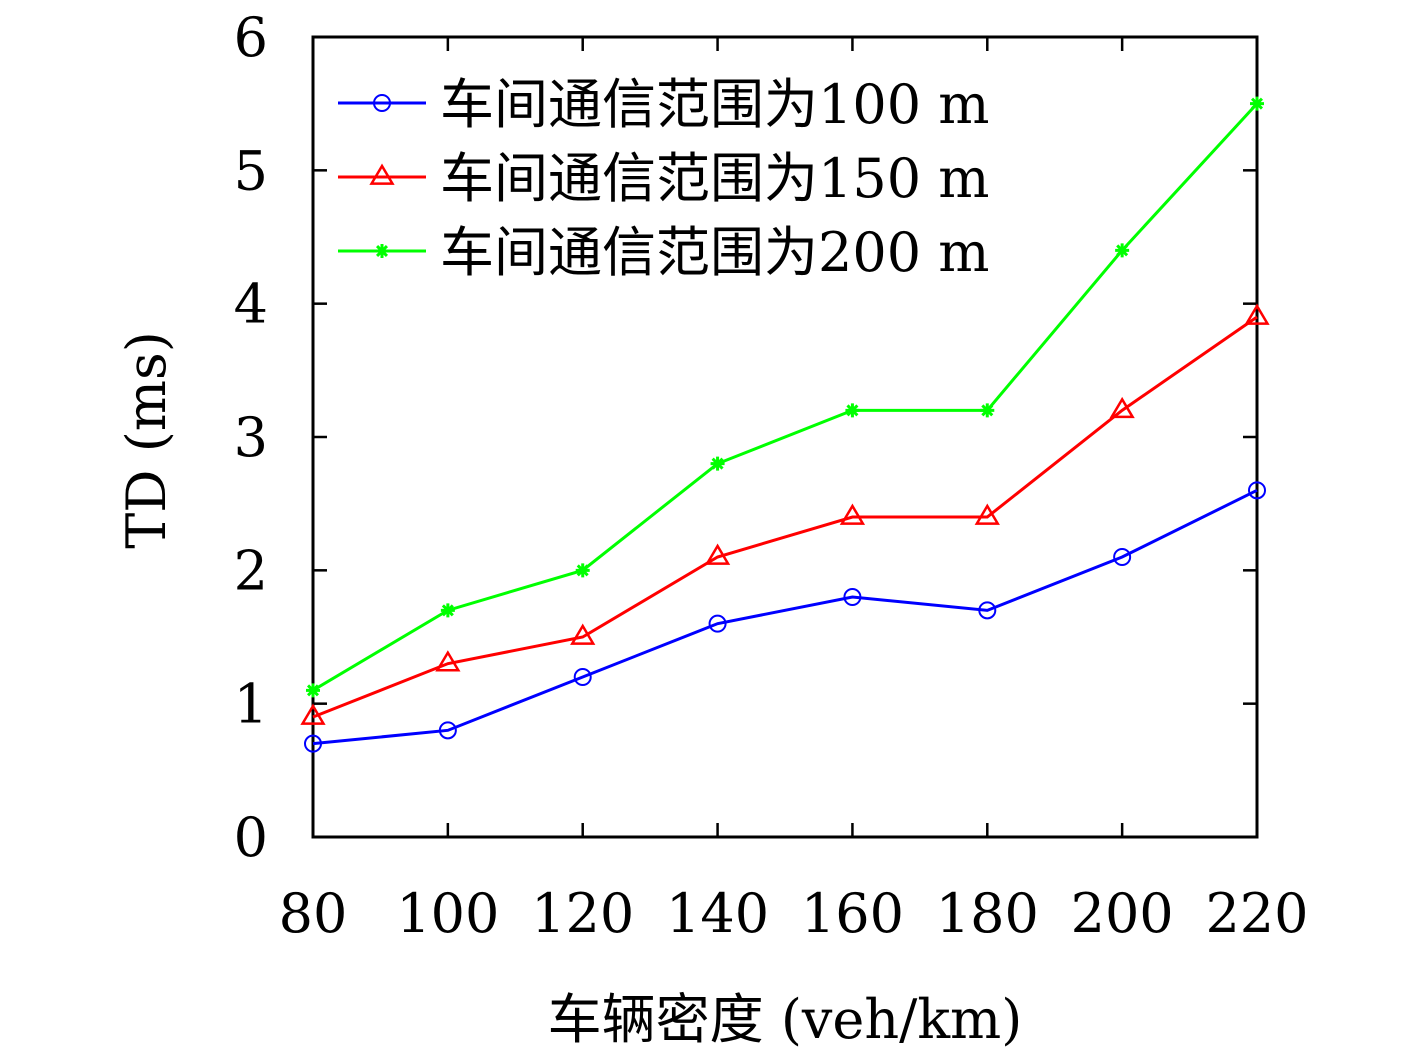  Describe the element at coordinates (1122, 913) in the screenshot. I see `x-tick-label: 200` at that location.